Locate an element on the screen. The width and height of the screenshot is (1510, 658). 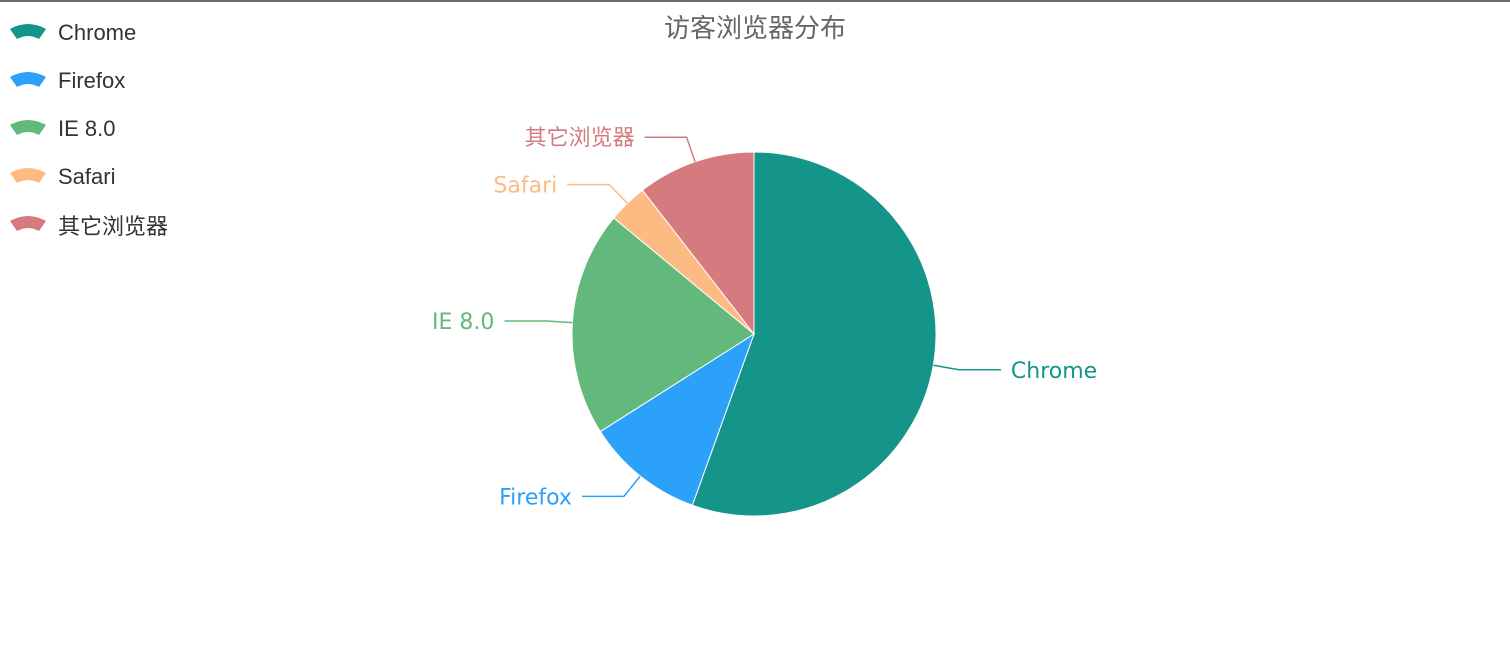
slice-label-other: 其它浏览器 is located at coordinates (580, 138).